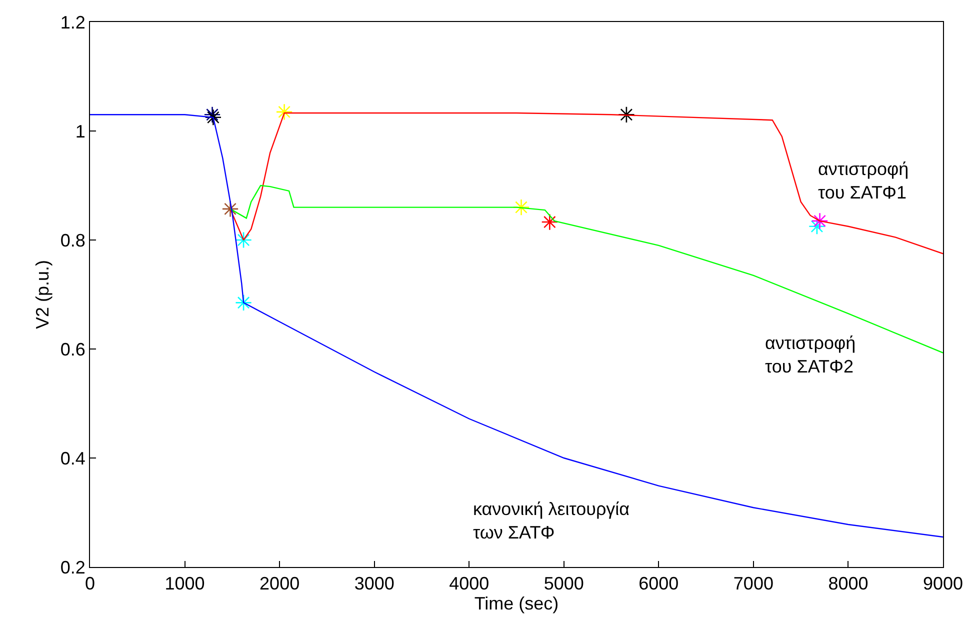  Describe the element at coordinates (753, 584) in the screenshot. I see `x-tick-label: 7000` at that location.